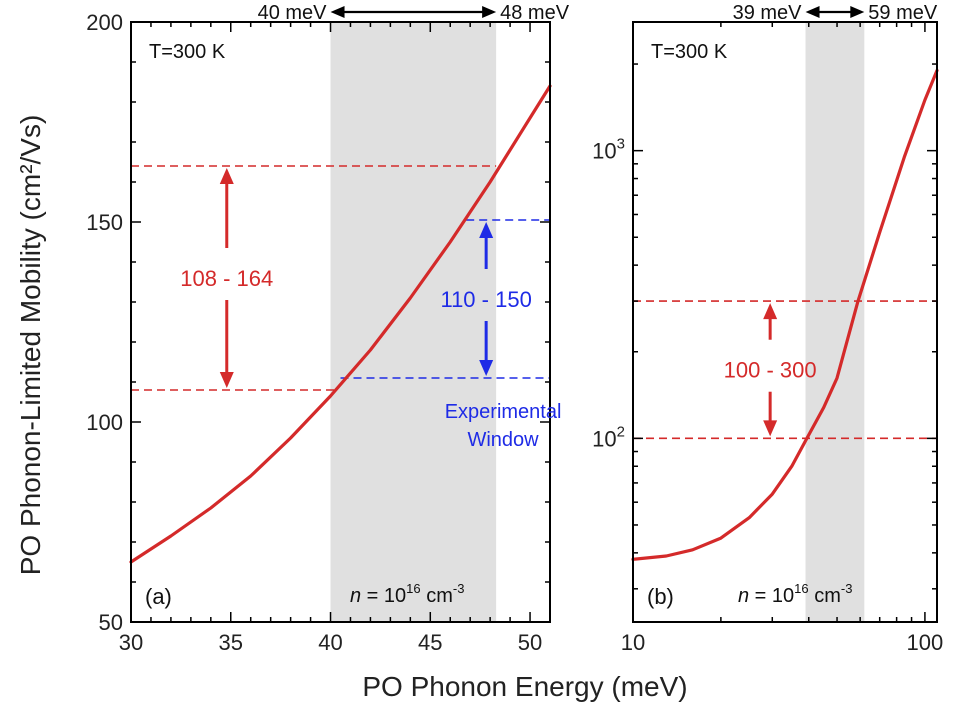 This screenshot has height=707, width=960. I want to click on range-label: 110 - 150, so click(485, 299).